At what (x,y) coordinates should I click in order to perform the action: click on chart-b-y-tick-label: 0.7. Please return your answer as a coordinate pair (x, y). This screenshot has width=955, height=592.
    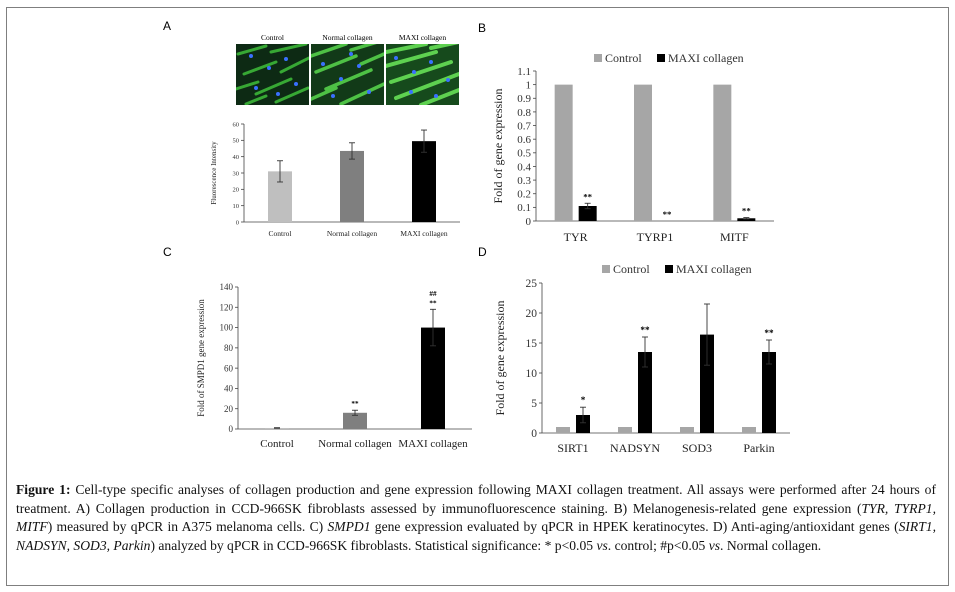
    Looking at the image, I should click on (524, 126).